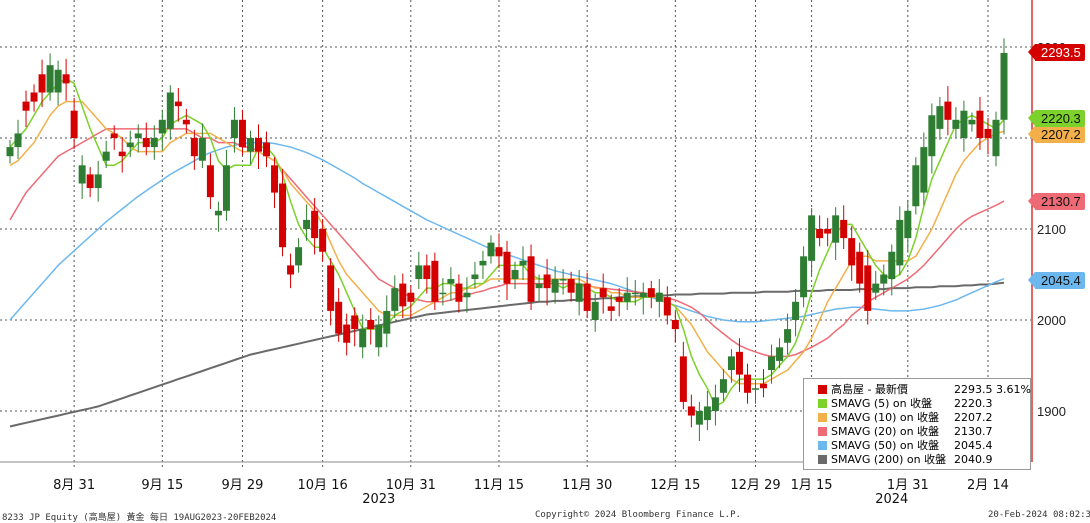 The image size is (1090, 523). What do you see at coordinates (587, 485) in the screenshot?
I see `x-tick-label: 11月 30` at bounding box center [587, 485].